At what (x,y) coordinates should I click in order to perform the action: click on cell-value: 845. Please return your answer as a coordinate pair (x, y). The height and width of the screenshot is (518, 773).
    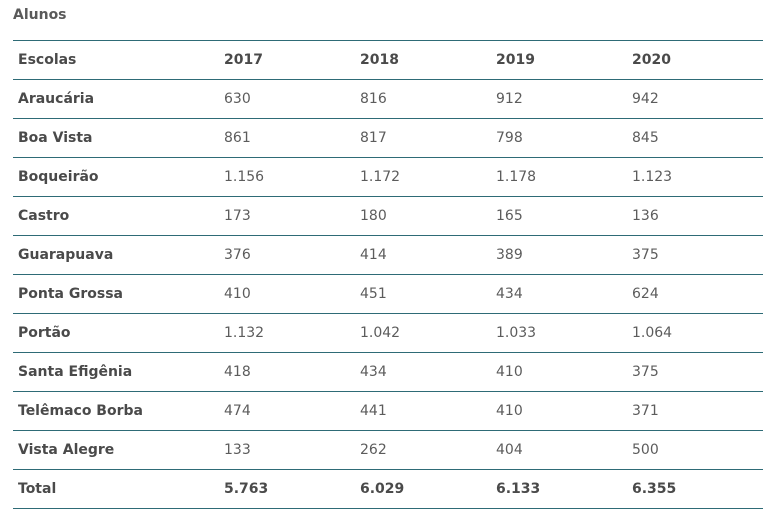
    Looking at the image, I should click on (695, 138).